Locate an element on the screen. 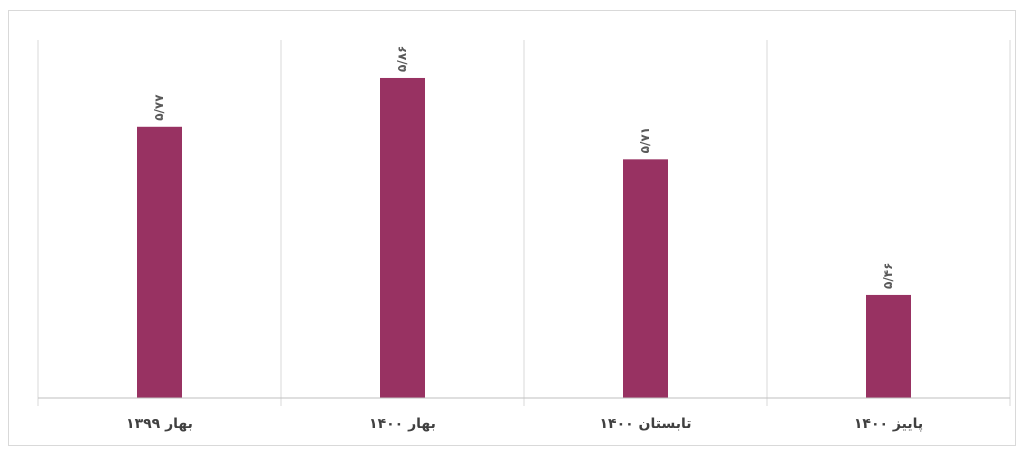 The image size is (1024, 449). data-label: ۵/۴۶ is located at coordinates (888, 276).